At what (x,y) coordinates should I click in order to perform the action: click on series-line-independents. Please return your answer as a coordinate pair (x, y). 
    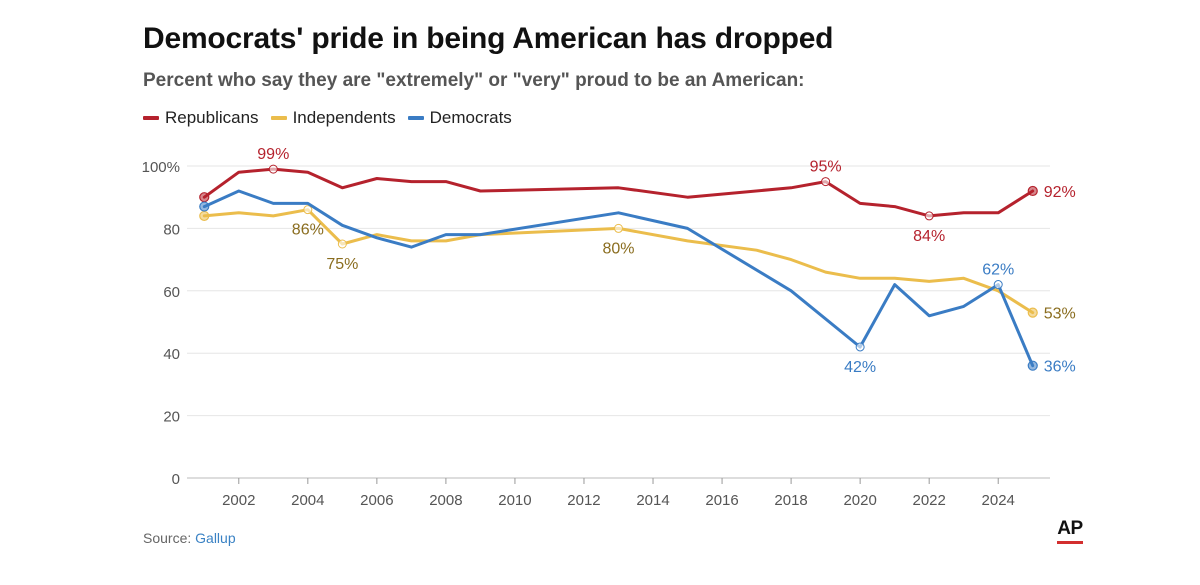
    Looking at the image, I should click on (618, 261).